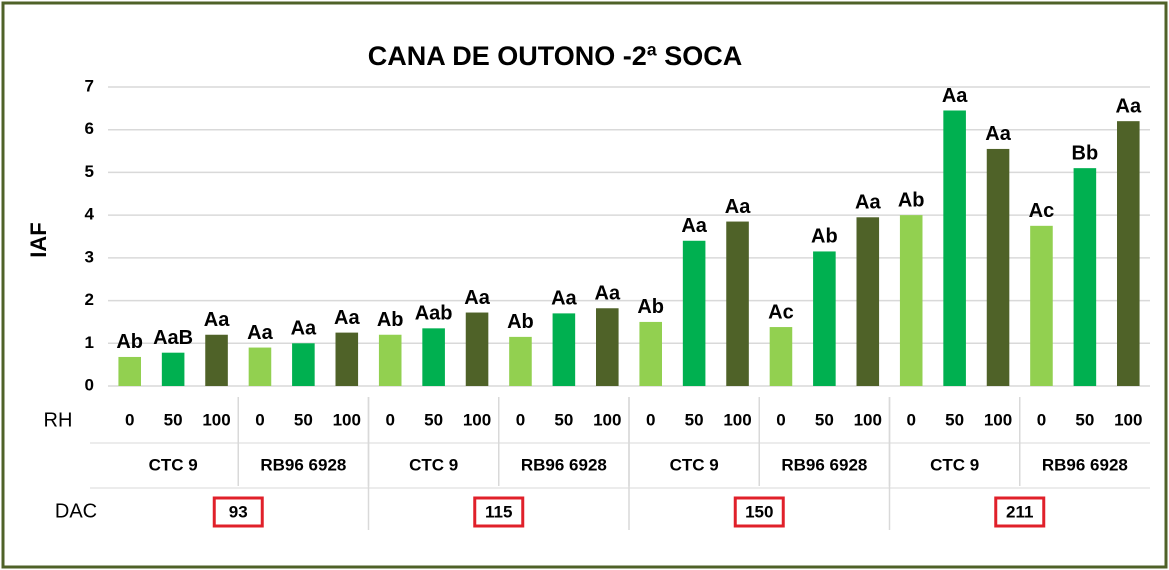 This screenshot has width=1169, height=570. I want to click on y-tick-label: 1, so click(89, 342).